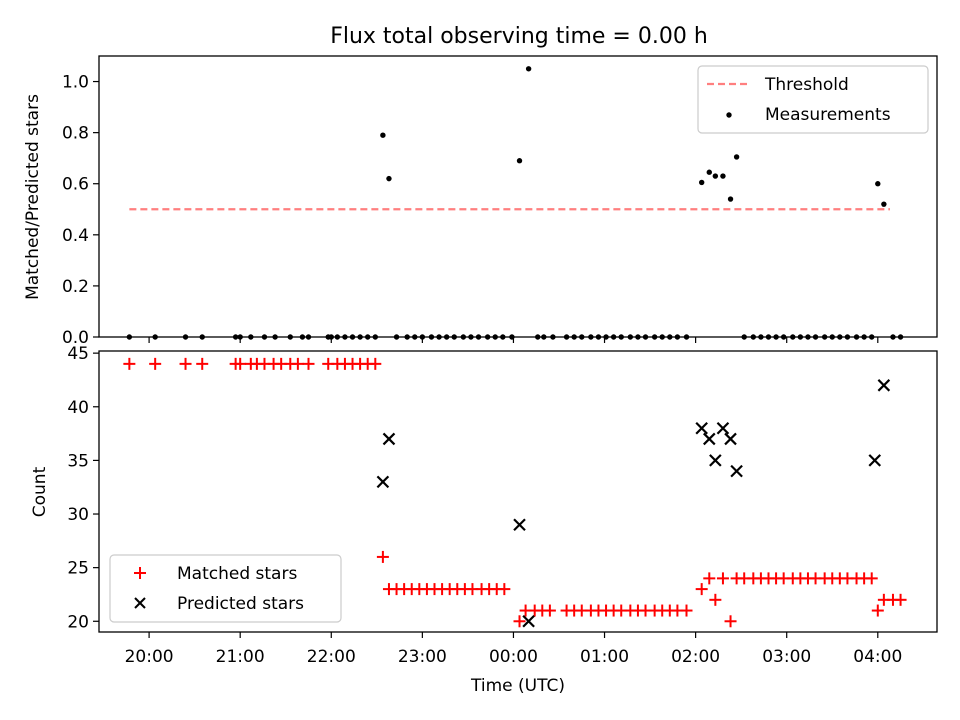 This screenshot has width=960, height=720. I want to click on legend-predicted-label: Predicted stars, so click(240, 604).